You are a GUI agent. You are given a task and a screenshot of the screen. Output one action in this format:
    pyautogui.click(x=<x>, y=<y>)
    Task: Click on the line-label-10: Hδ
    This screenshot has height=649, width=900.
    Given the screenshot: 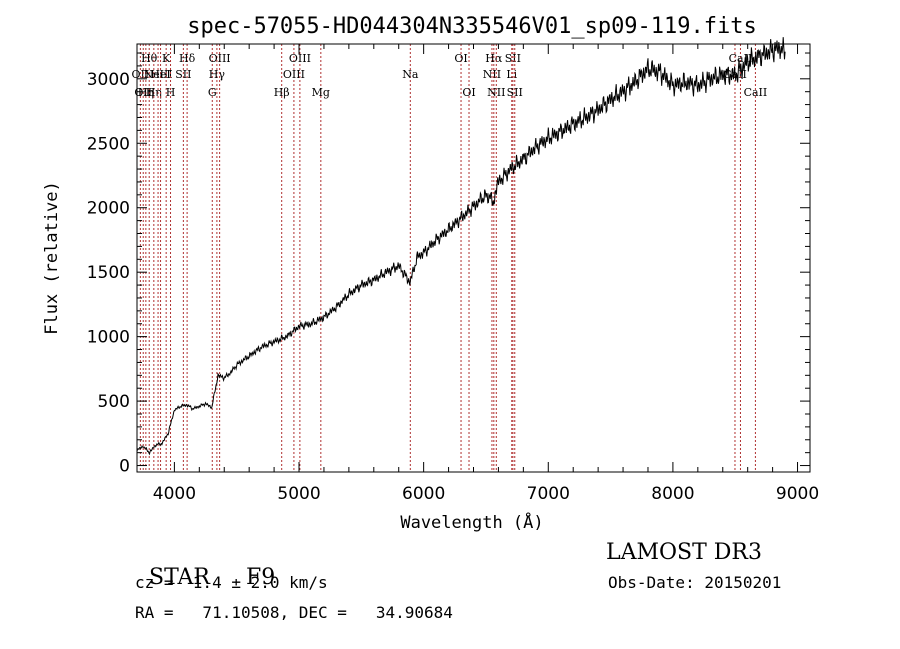 What is the action you would take?
    pyautogui.click(x=187, y=58)
    